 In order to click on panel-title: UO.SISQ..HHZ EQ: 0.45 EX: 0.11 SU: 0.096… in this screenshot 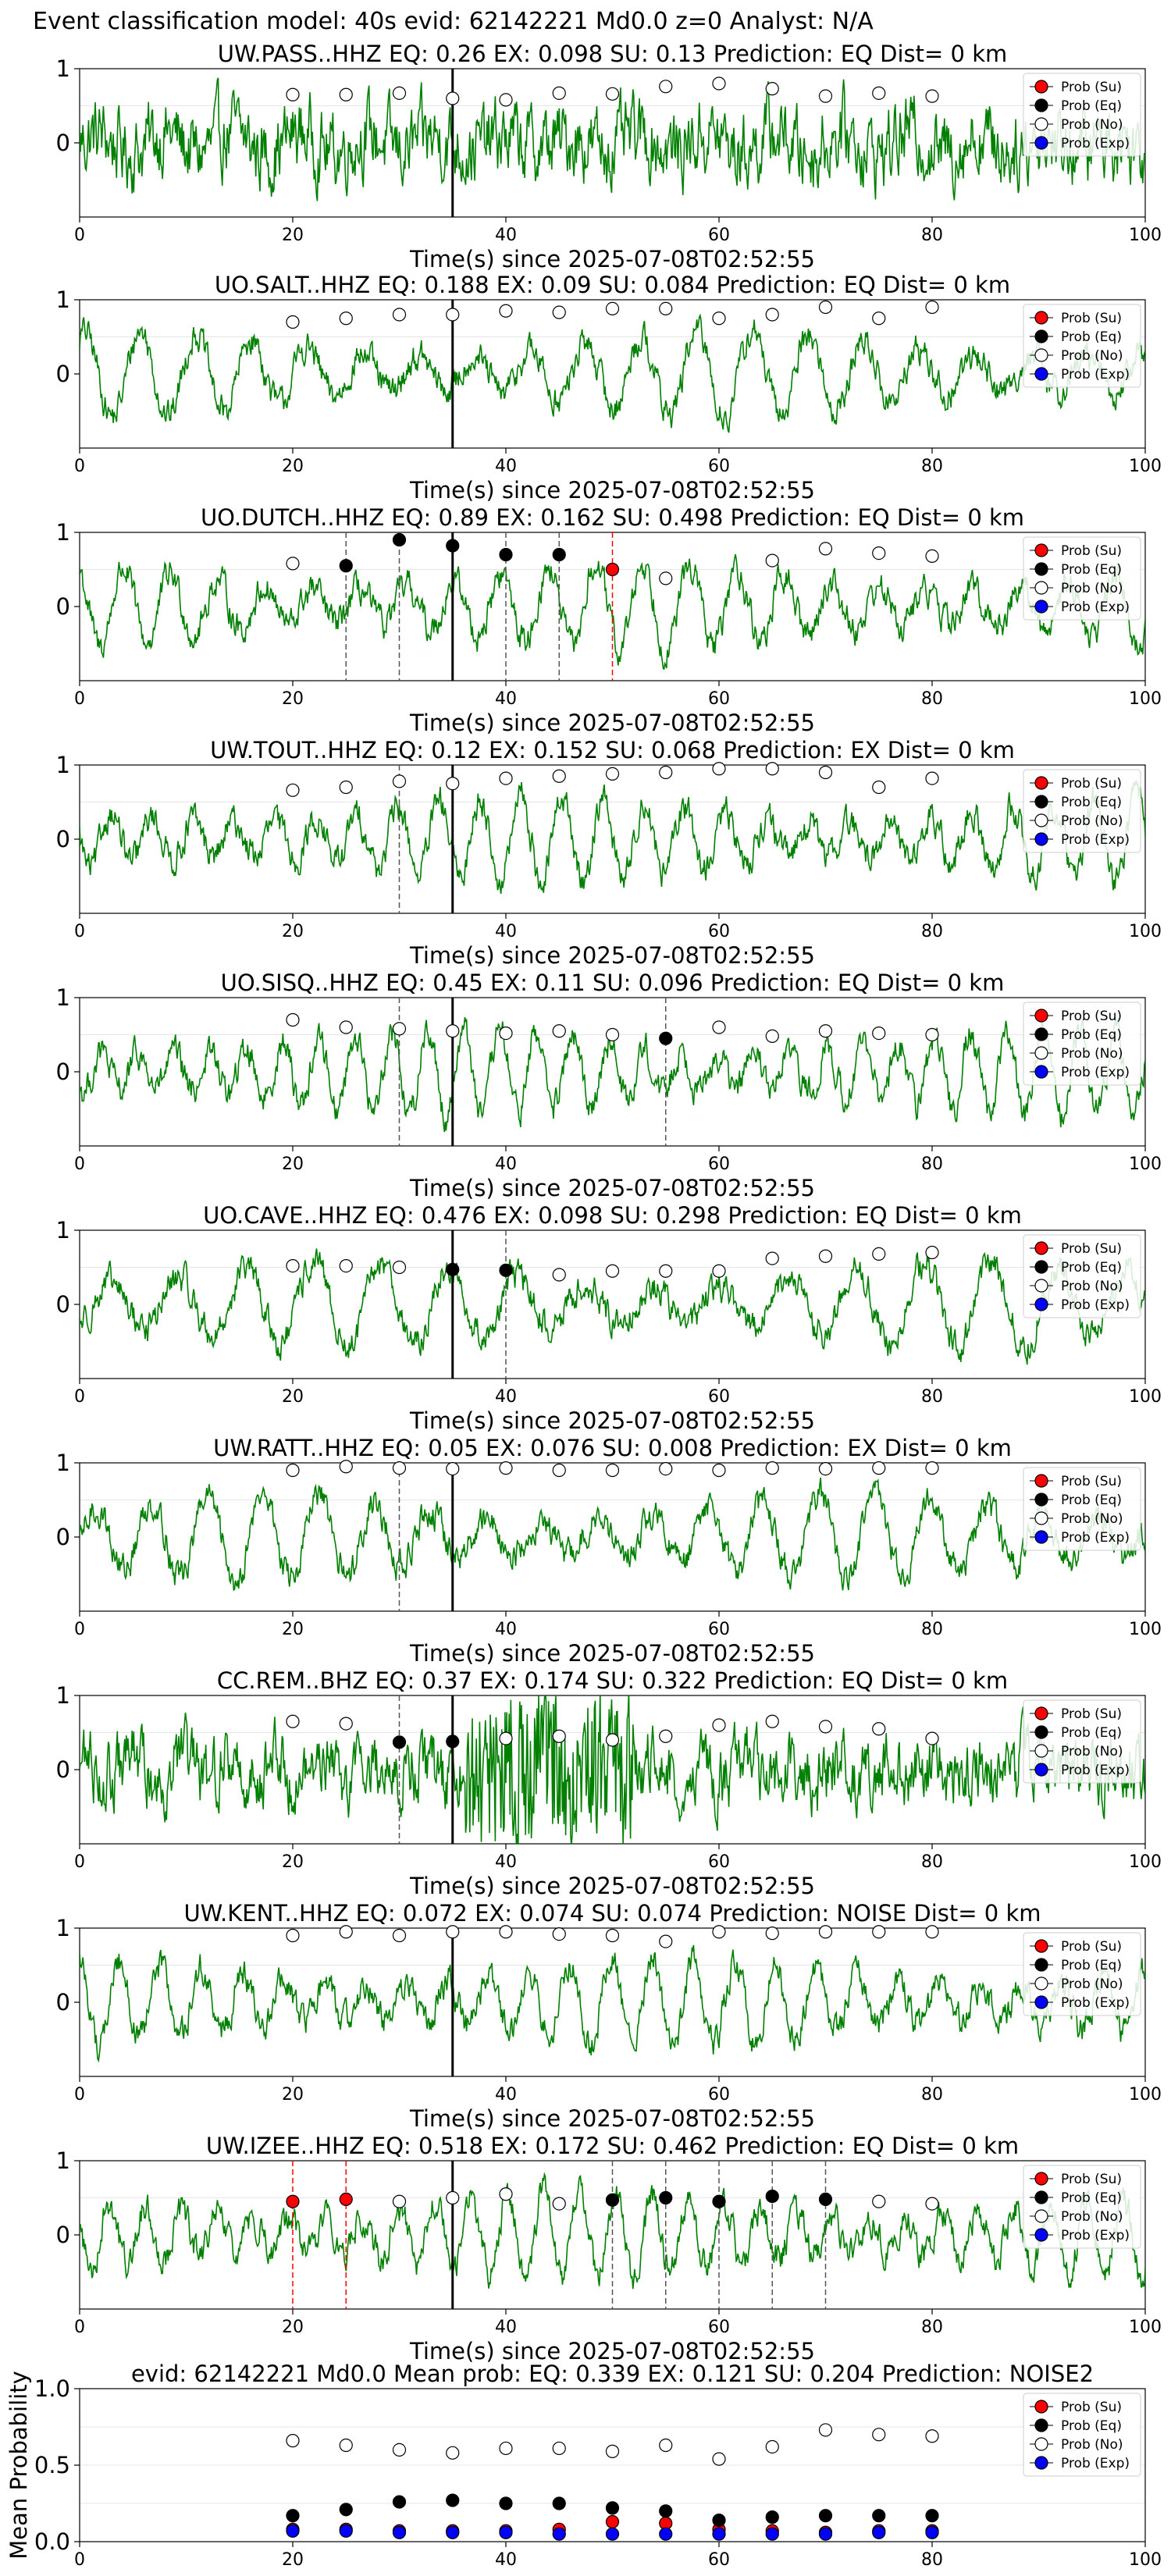, I will do `click(613, 983)`.